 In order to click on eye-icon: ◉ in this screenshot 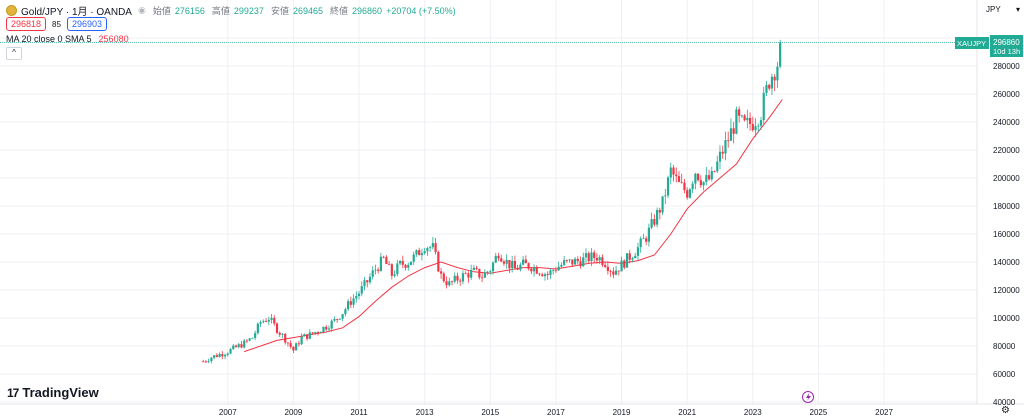, I will do `click(141, 10)`.